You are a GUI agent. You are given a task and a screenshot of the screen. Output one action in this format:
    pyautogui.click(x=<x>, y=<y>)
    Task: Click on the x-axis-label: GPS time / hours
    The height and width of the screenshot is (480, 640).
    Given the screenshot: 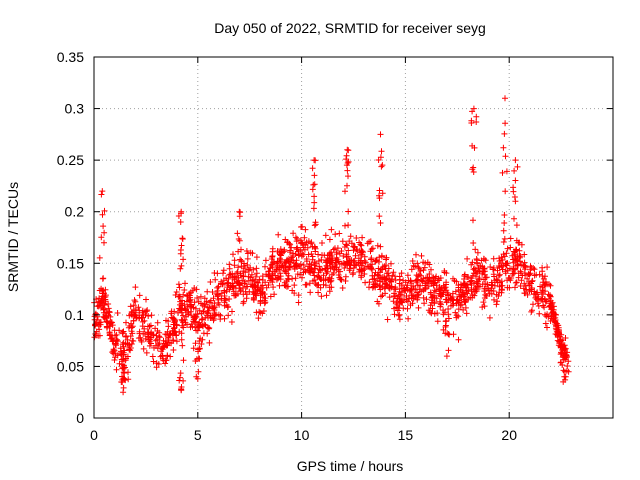 What is the action you would take?
    pyautogui.click(x=350, y=466)
    